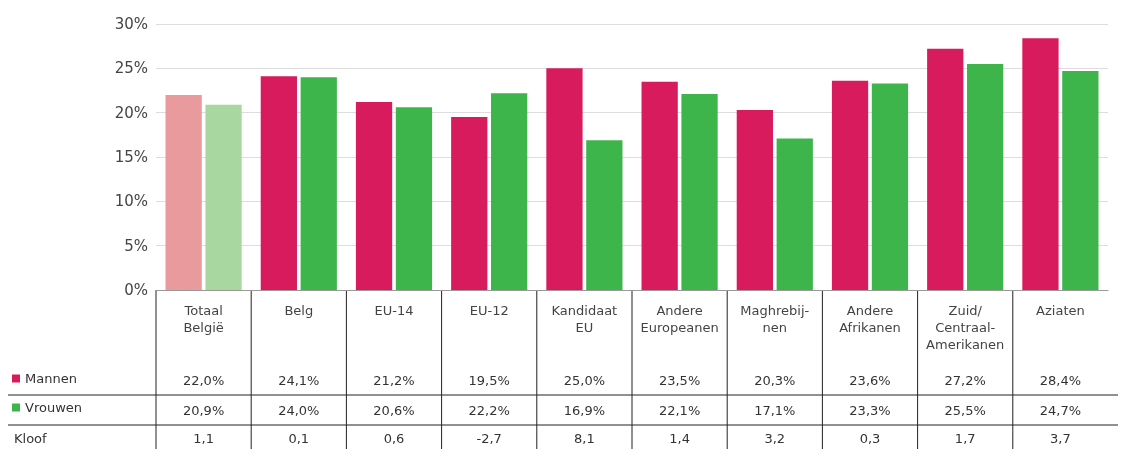  What do you see at coordinates (679, 319) in the screenshot?
I see `x-tick-label: Andere Europeanen` at bounding box center [679, 319].